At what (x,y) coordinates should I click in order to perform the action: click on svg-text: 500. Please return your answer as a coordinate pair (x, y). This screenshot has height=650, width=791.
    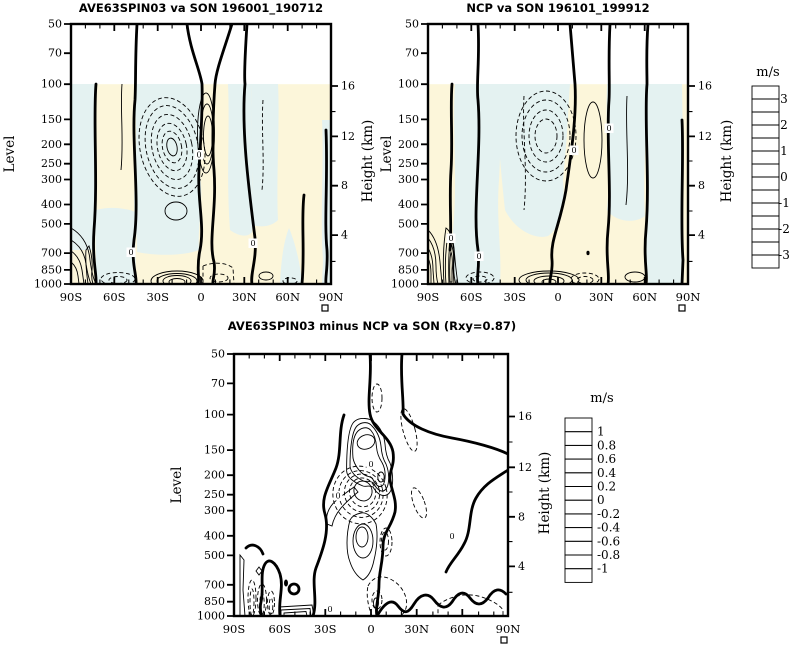
    Looking at the image, I should click on (408, 223).